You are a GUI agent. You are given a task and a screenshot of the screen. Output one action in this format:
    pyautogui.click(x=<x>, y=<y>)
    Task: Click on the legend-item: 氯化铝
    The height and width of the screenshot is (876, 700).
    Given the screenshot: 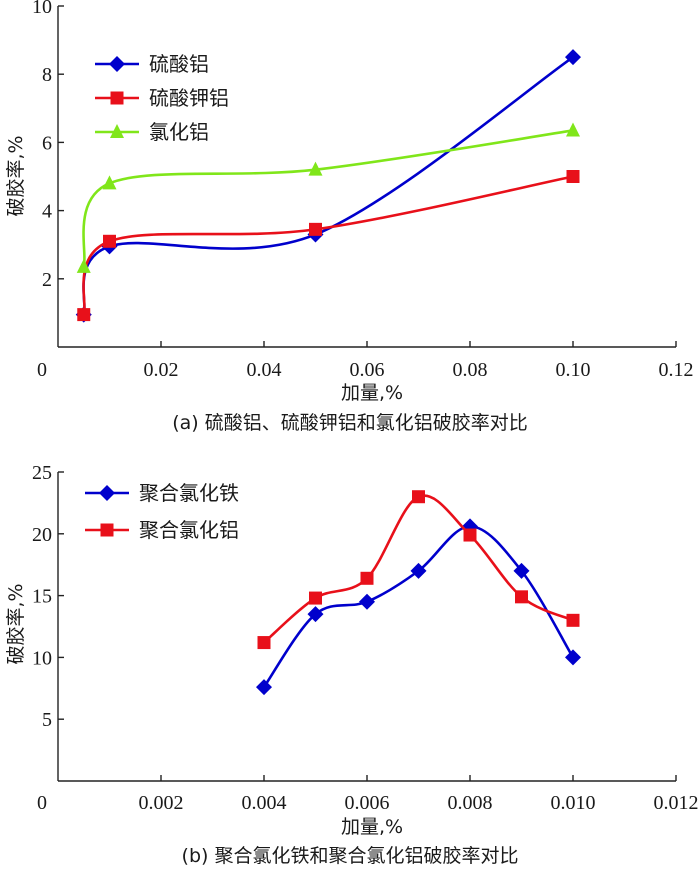 What is the action you would take?
    pyautogui.click(x=152, y=132)
    